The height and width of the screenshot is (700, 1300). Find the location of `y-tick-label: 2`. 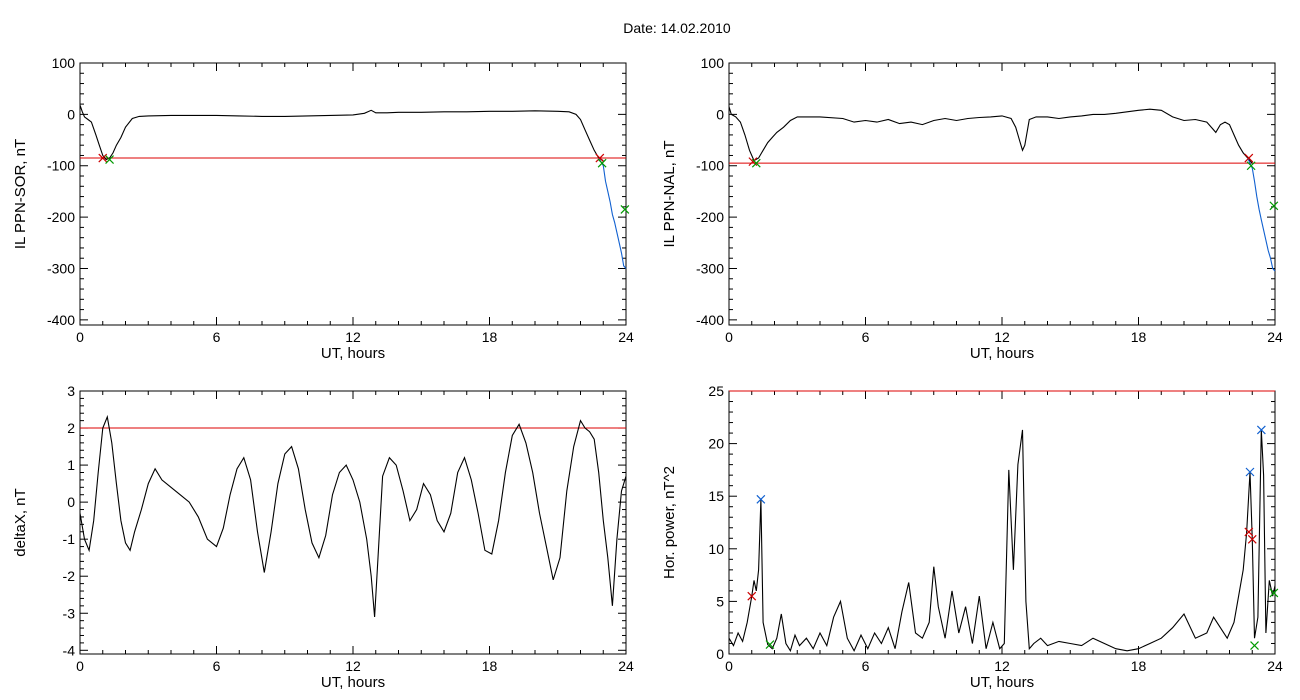

y-tick-label: 2 is located at coordinates (71, 428).